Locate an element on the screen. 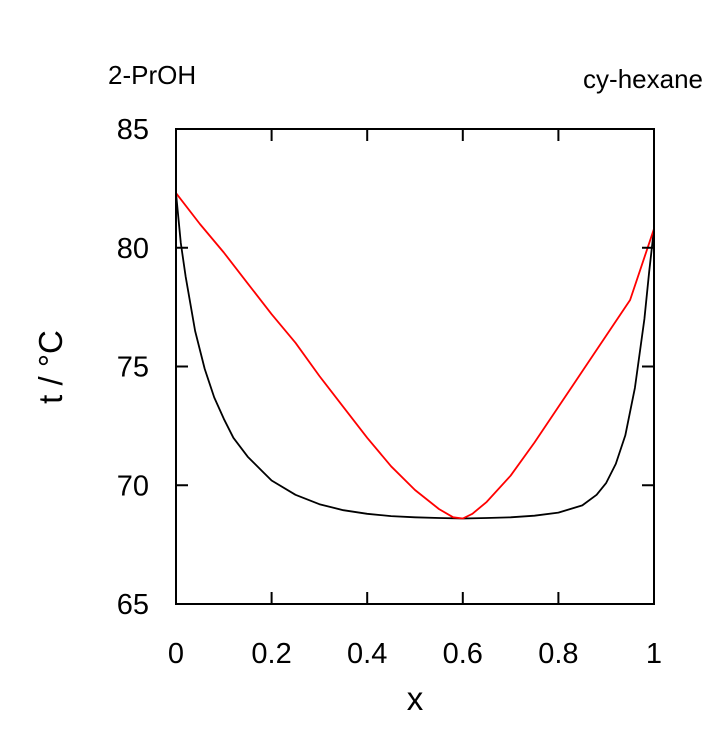  y-tick-label: 80 is located at coordinates (133, 249).